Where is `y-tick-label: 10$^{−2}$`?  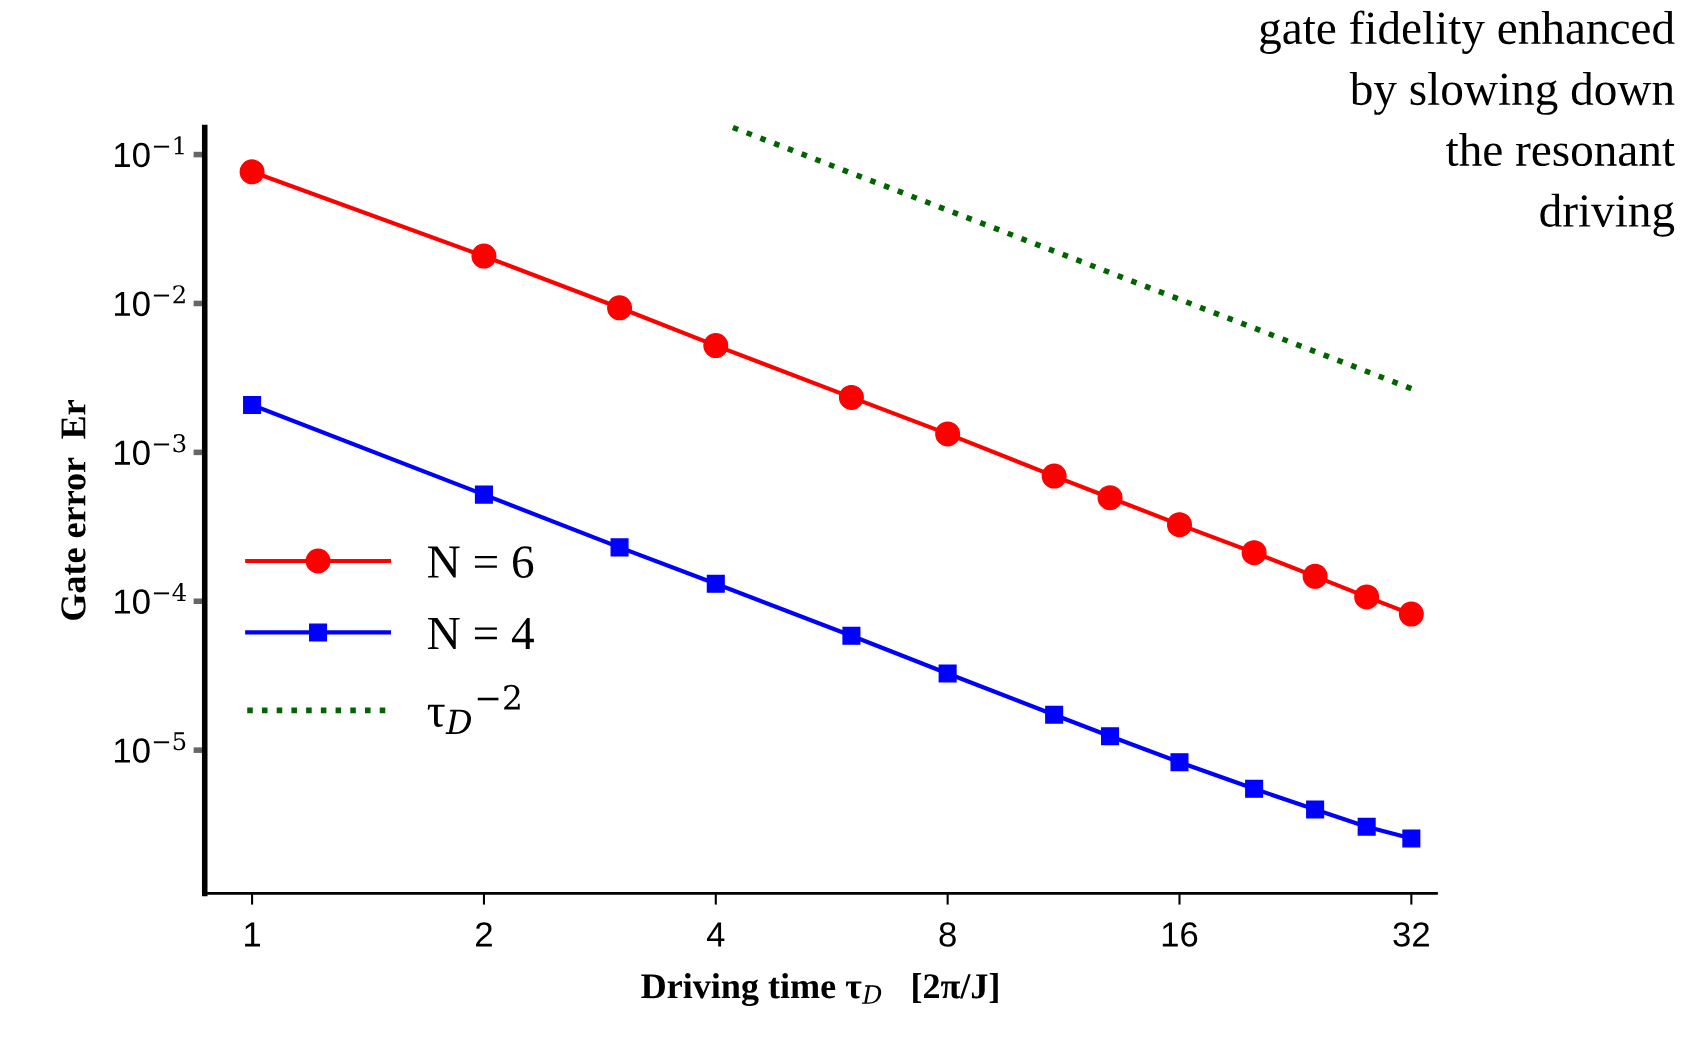
y-tick-label: 10$^{−2}$ is located at coordinates (150, 301).